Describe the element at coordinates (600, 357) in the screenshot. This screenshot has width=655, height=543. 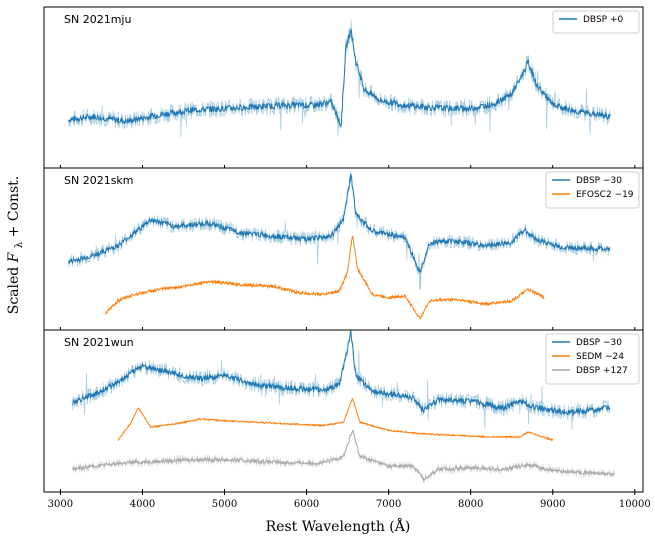
I see `legend-label: SEDM −24` at that location.